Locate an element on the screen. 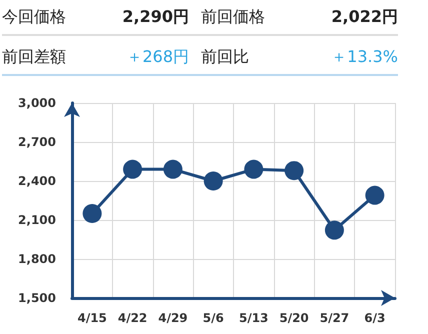 The image size is (428, 334). text: 前回比 is located at coordinates (225, 57).